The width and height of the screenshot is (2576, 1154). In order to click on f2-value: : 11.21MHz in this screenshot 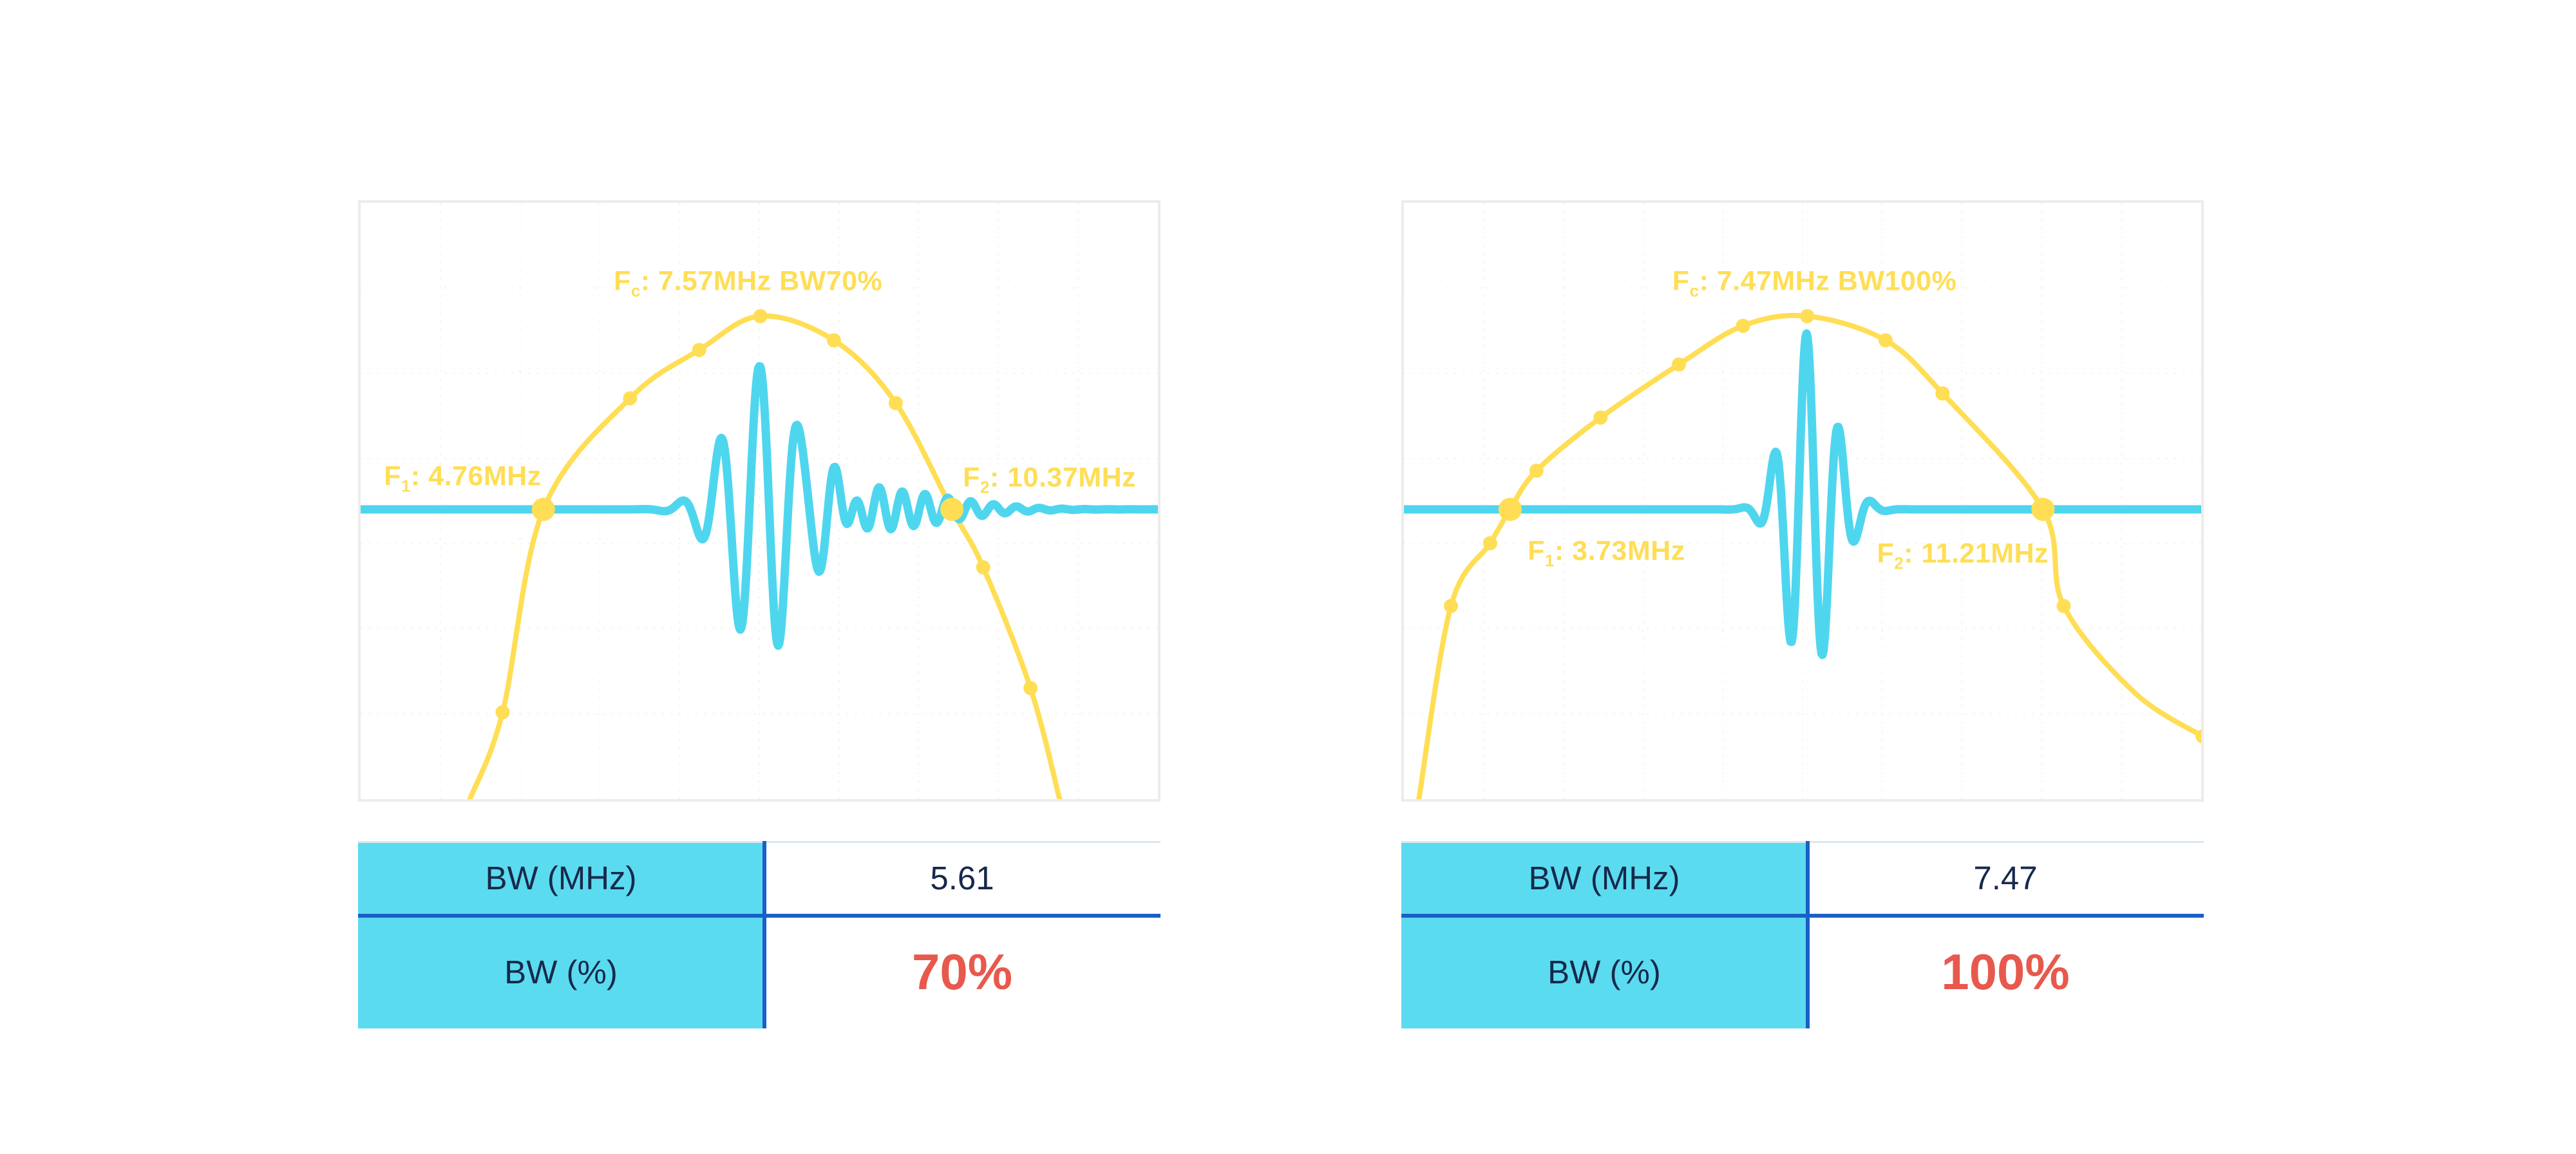, I will do `click(1977, 553)`.